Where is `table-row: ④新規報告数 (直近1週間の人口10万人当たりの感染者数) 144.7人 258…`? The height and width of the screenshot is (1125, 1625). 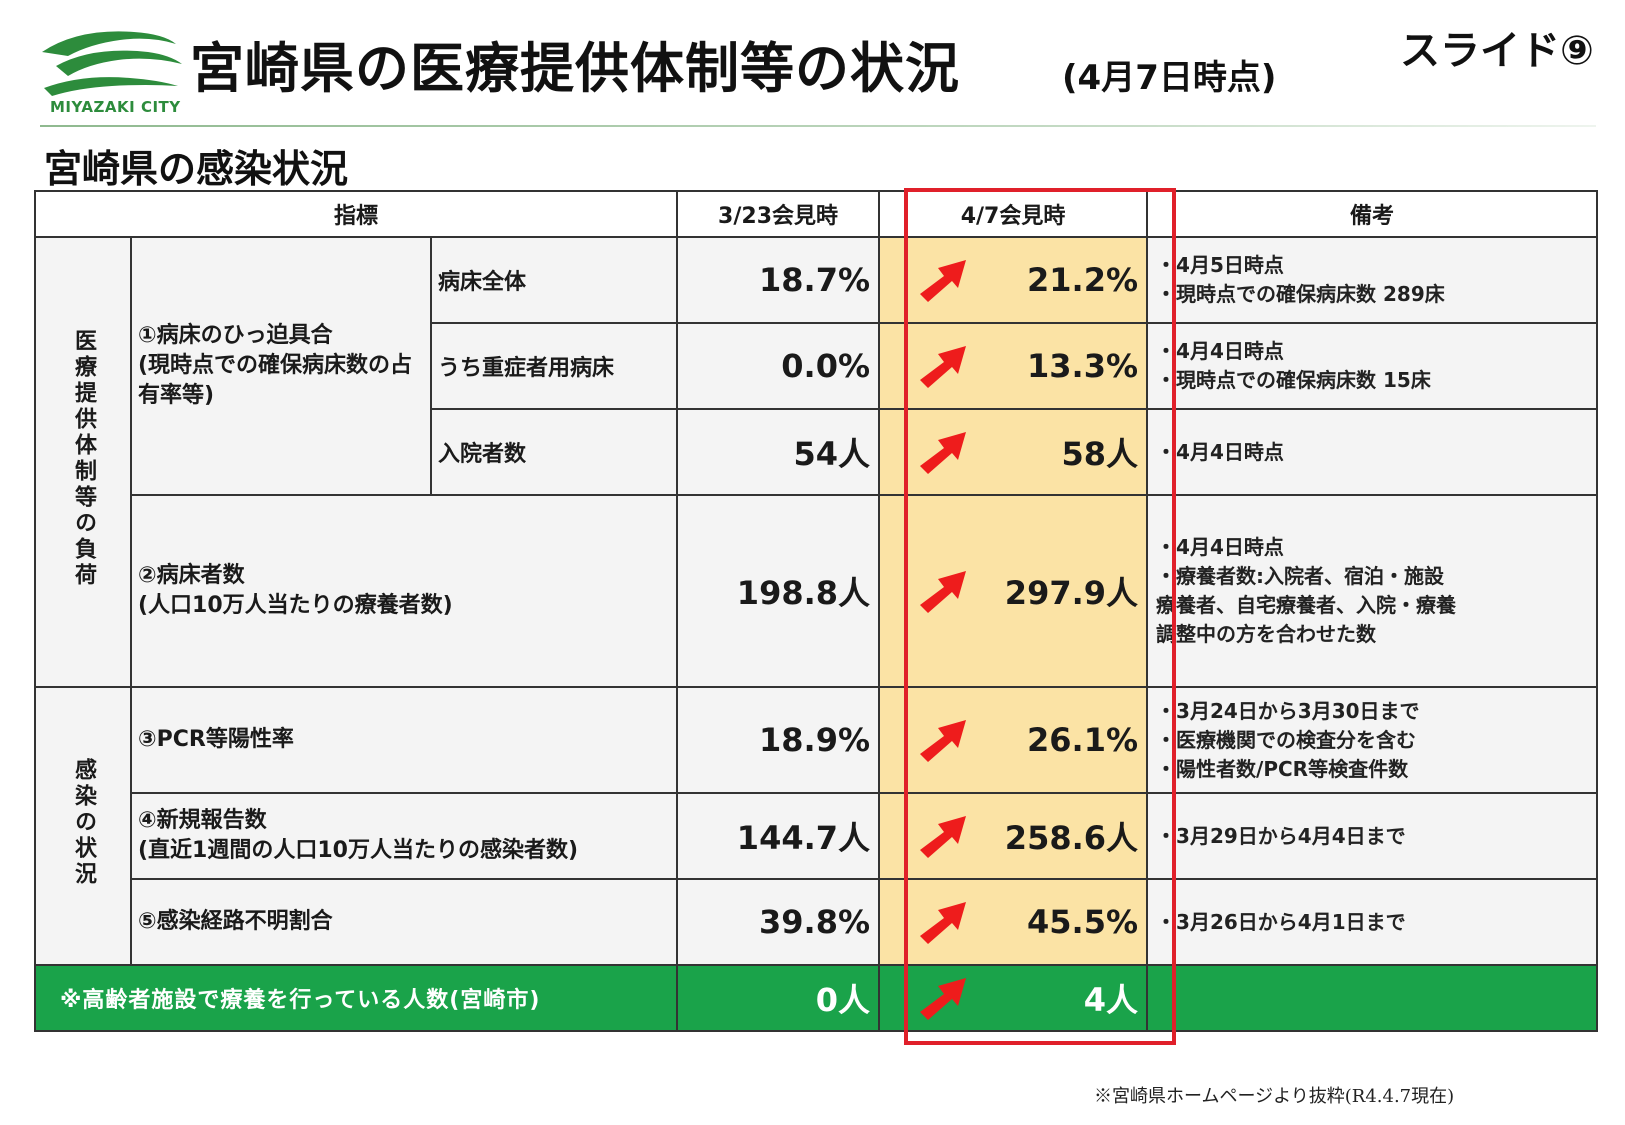
table-row: ④新規報告数 (直近1週間の人口10万人当たりの感染者数) 144.7人 258… is located at coordinates (817, 836).